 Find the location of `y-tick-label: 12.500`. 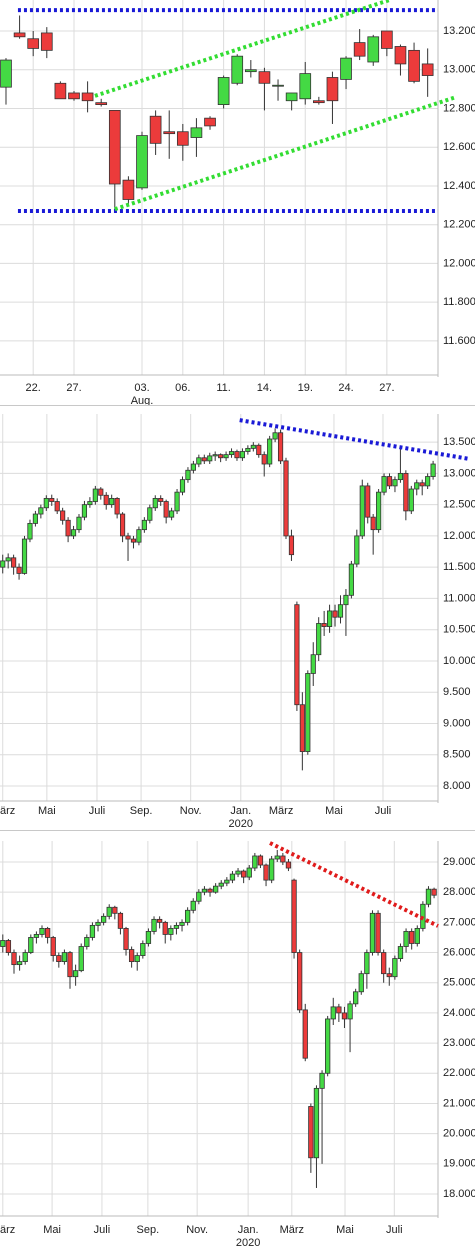

y-tick-label: 12.500 is located at coordinates (459, 505).